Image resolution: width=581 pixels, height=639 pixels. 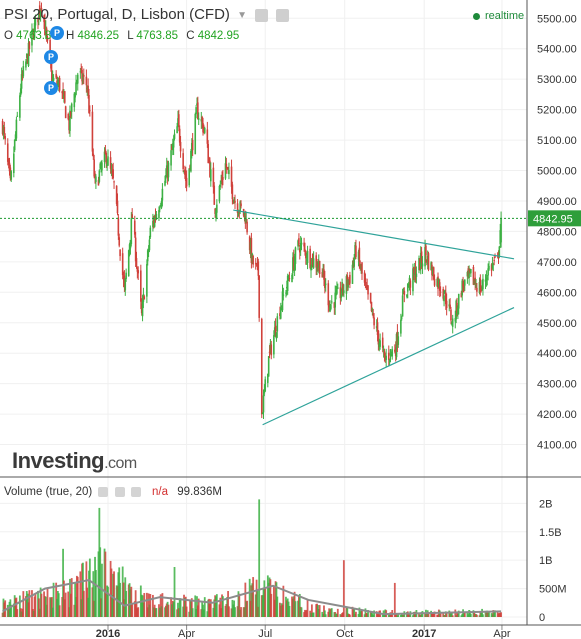 I want to click on symbol-header: PSI 20, Portugal, D, Lisbon (CFD) ▼, so click(x=147, y=14).